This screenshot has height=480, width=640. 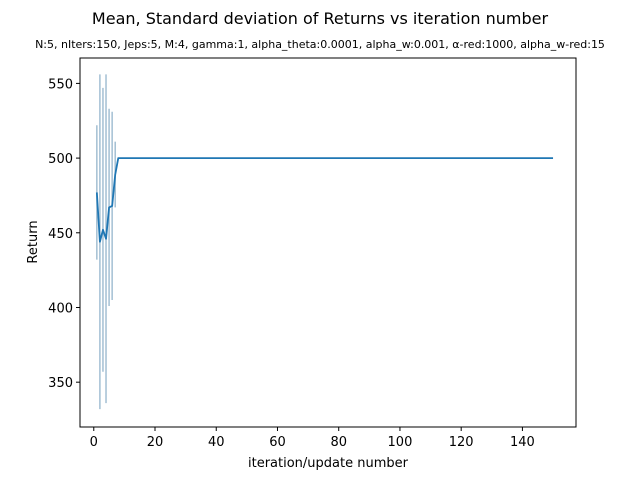 I want to click on y-tick-label: 550, so click(x=60, y=84).